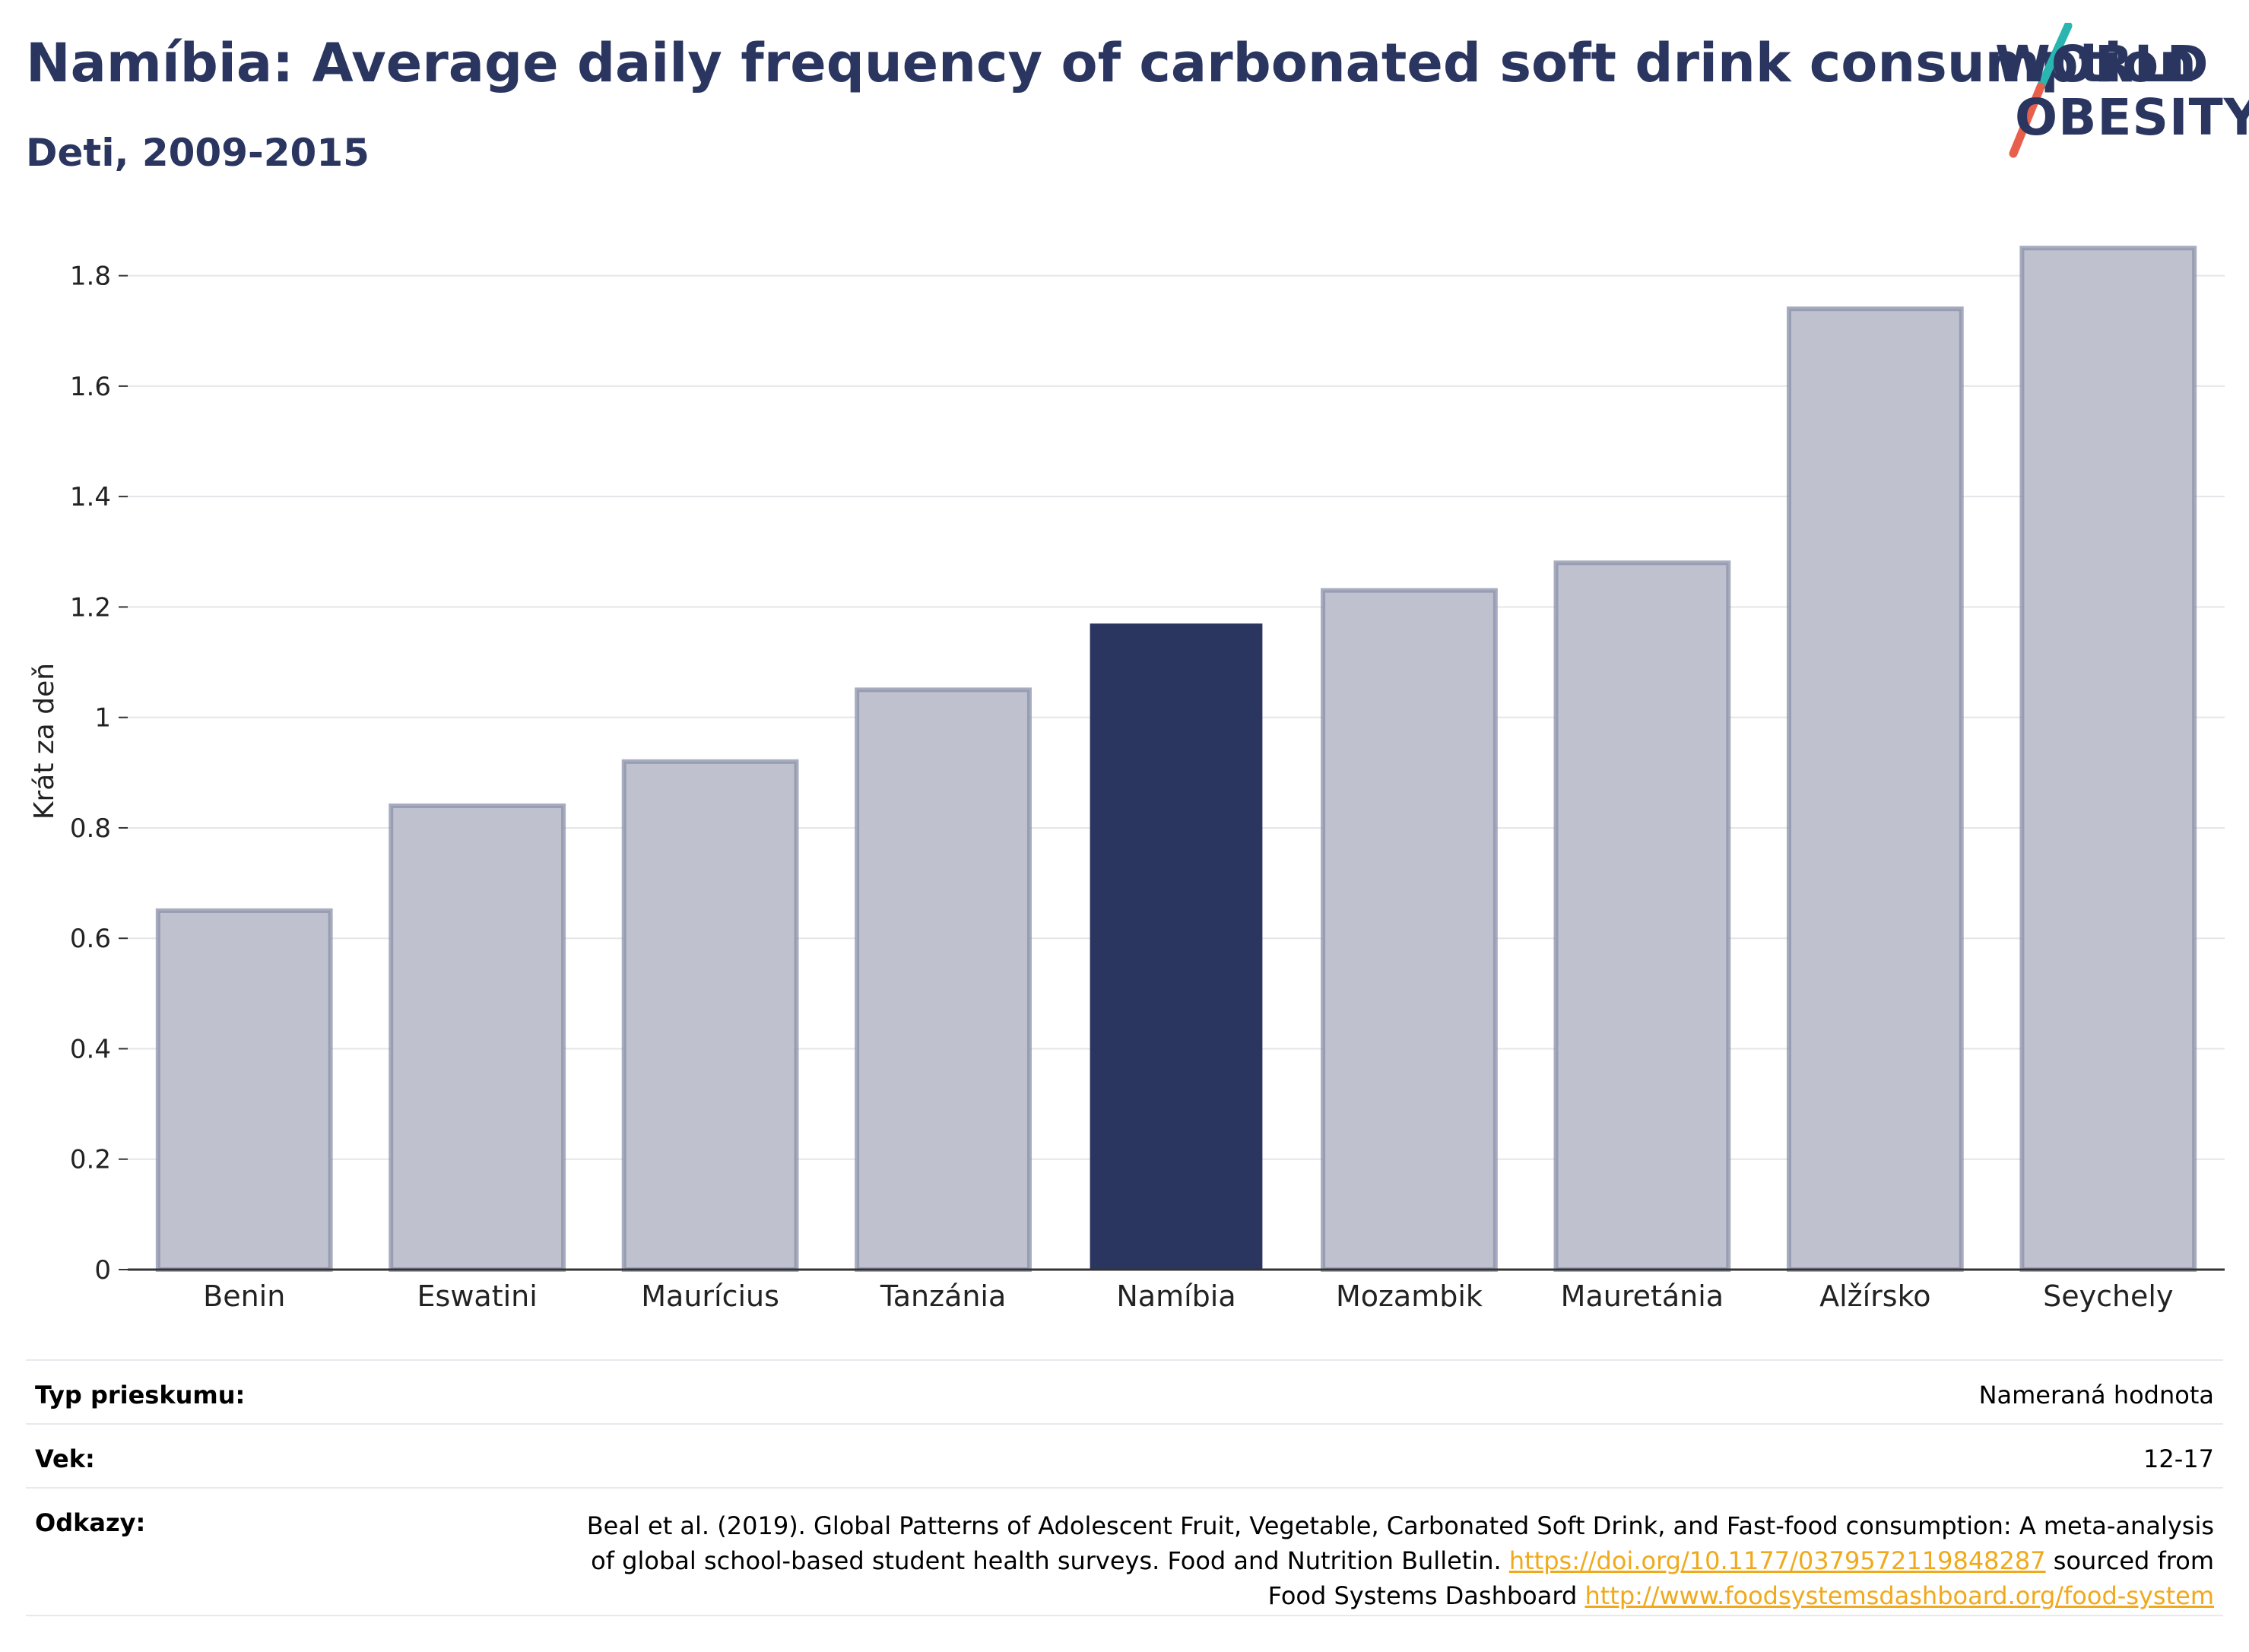 Image resolution: width=2249 pixels, height=1652 pixels. Describe the element at coordinates (1875, 789) in the screenshot. I see `bar-alžírsko` at that location.